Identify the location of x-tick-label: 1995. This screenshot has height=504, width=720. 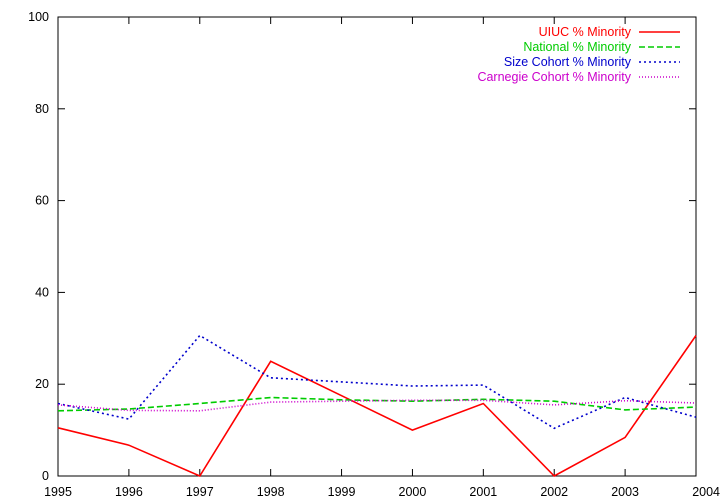
(58, 492).